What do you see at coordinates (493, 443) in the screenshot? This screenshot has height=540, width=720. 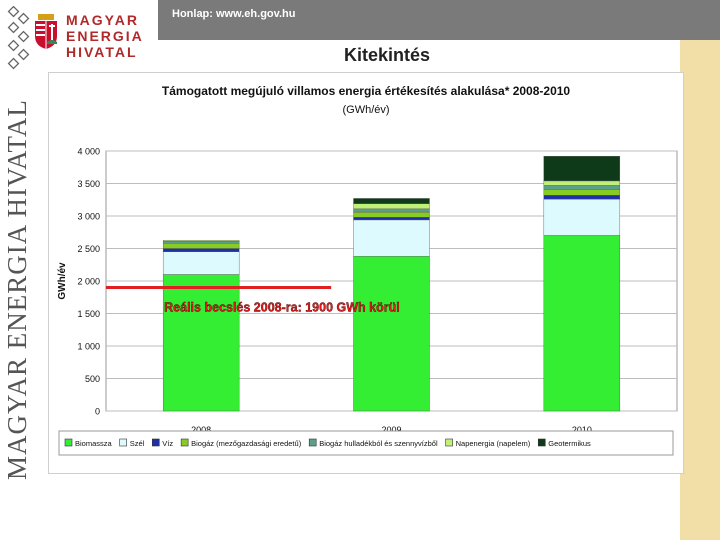 I see `legend-label: Napenergia (napelem)` at bounding box center [493, 443].